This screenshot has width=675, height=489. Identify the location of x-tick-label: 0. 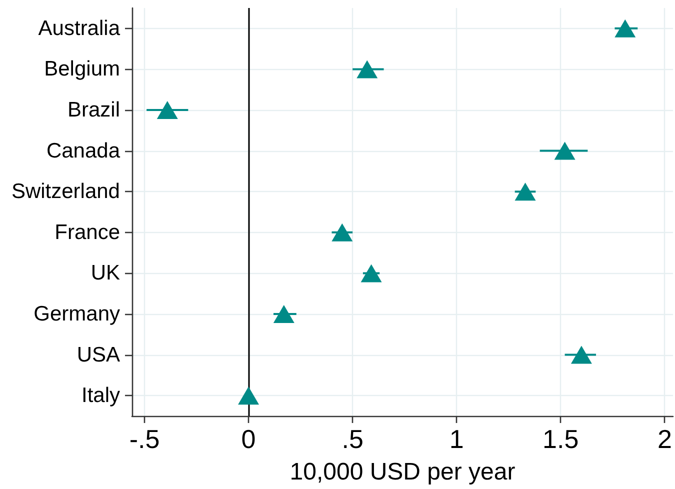
(248, 439).